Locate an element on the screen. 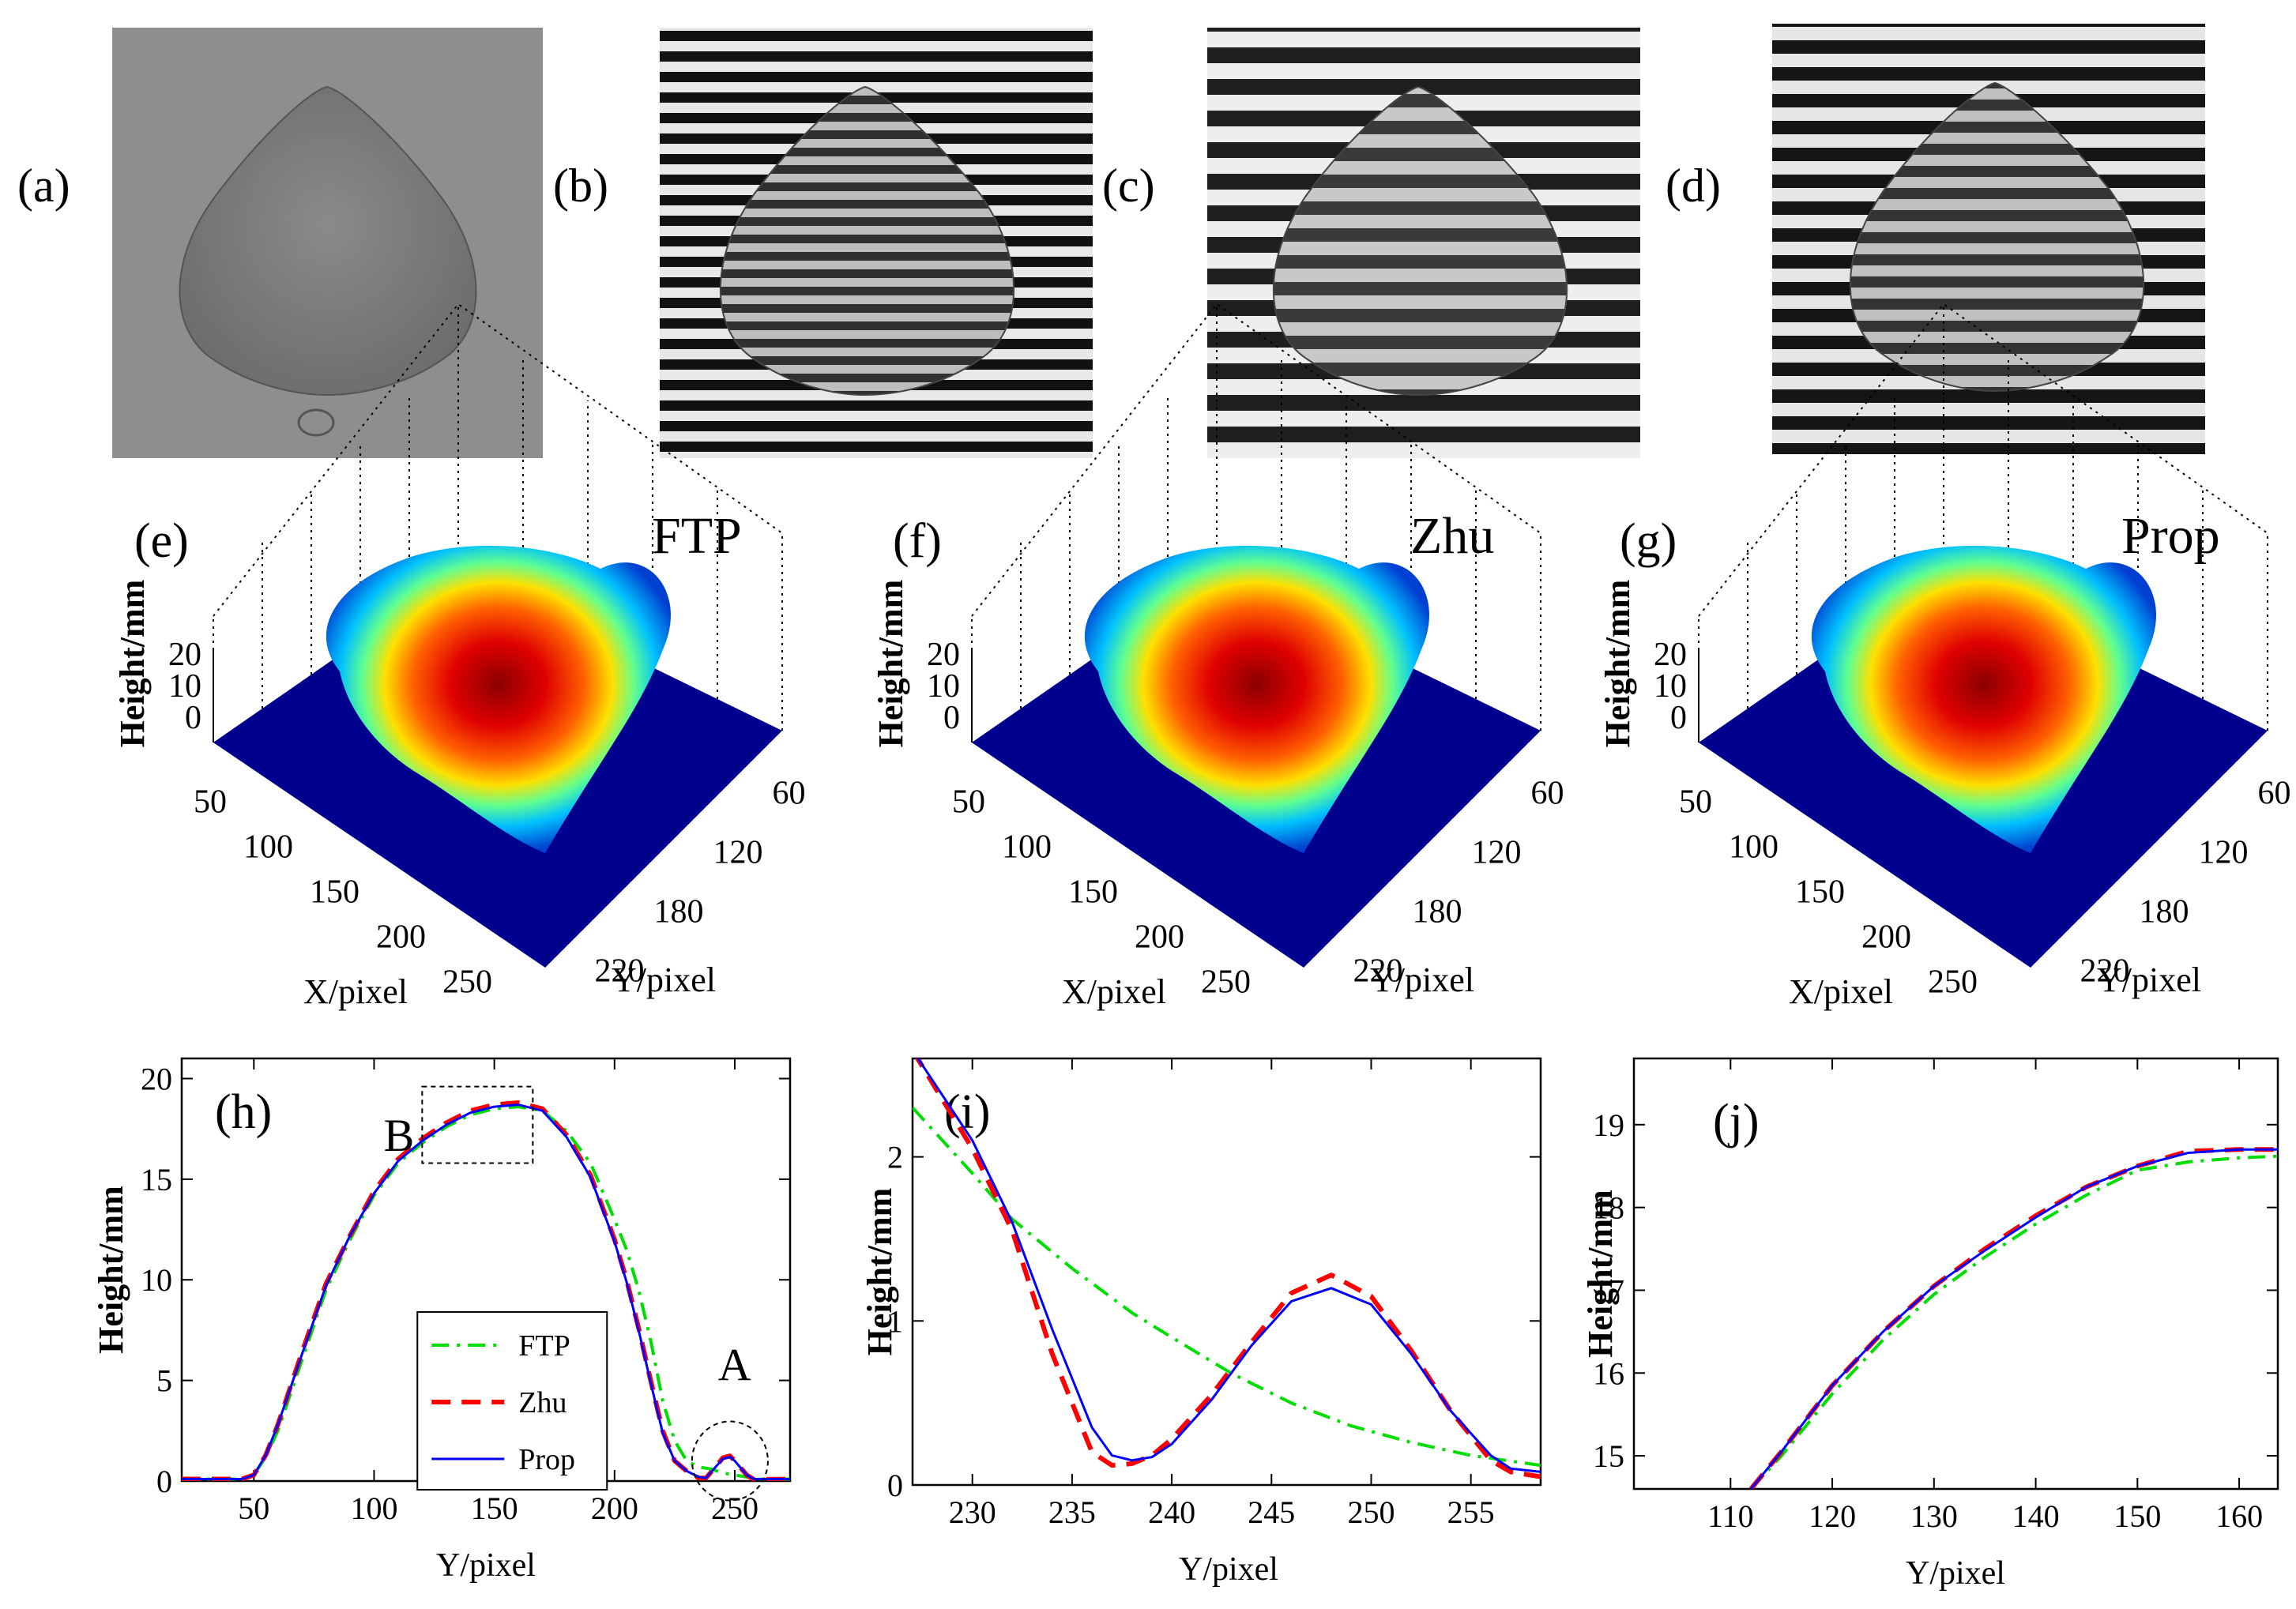  legend-label: Zhu is located at coordinates (542, 1402).